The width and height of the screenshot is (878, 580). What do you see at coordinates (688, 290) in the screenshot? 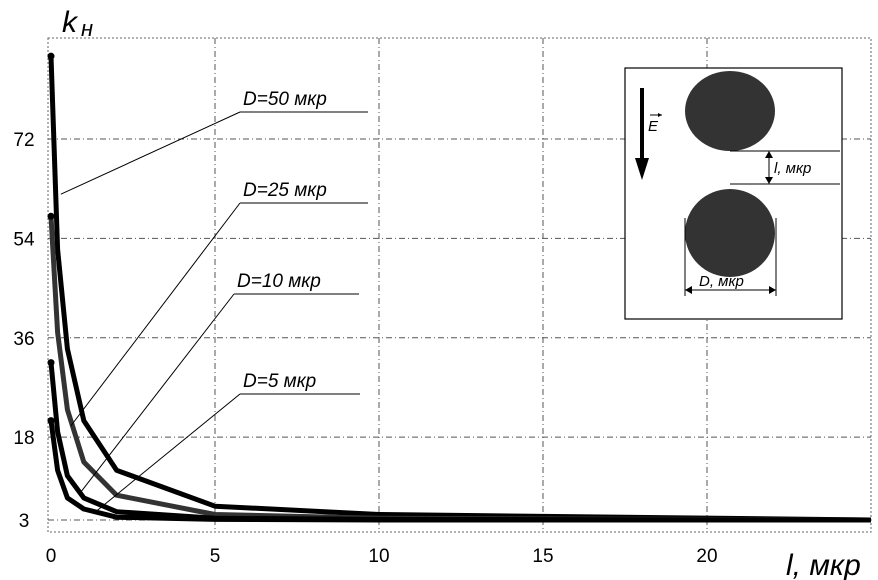
I see `inset-diam-arrow-left` at bounding box center [688, 290].